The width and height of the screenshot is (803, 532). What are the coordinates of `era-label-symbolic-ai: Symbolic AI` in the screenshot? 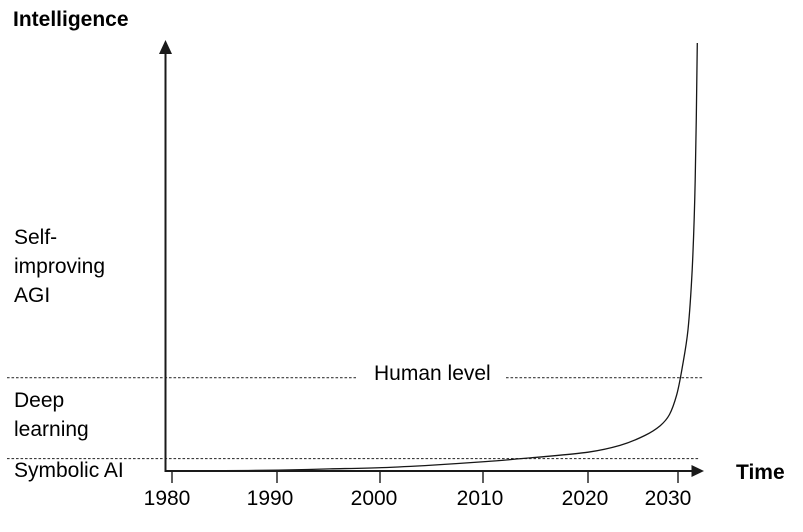 It's located at (69, 470).